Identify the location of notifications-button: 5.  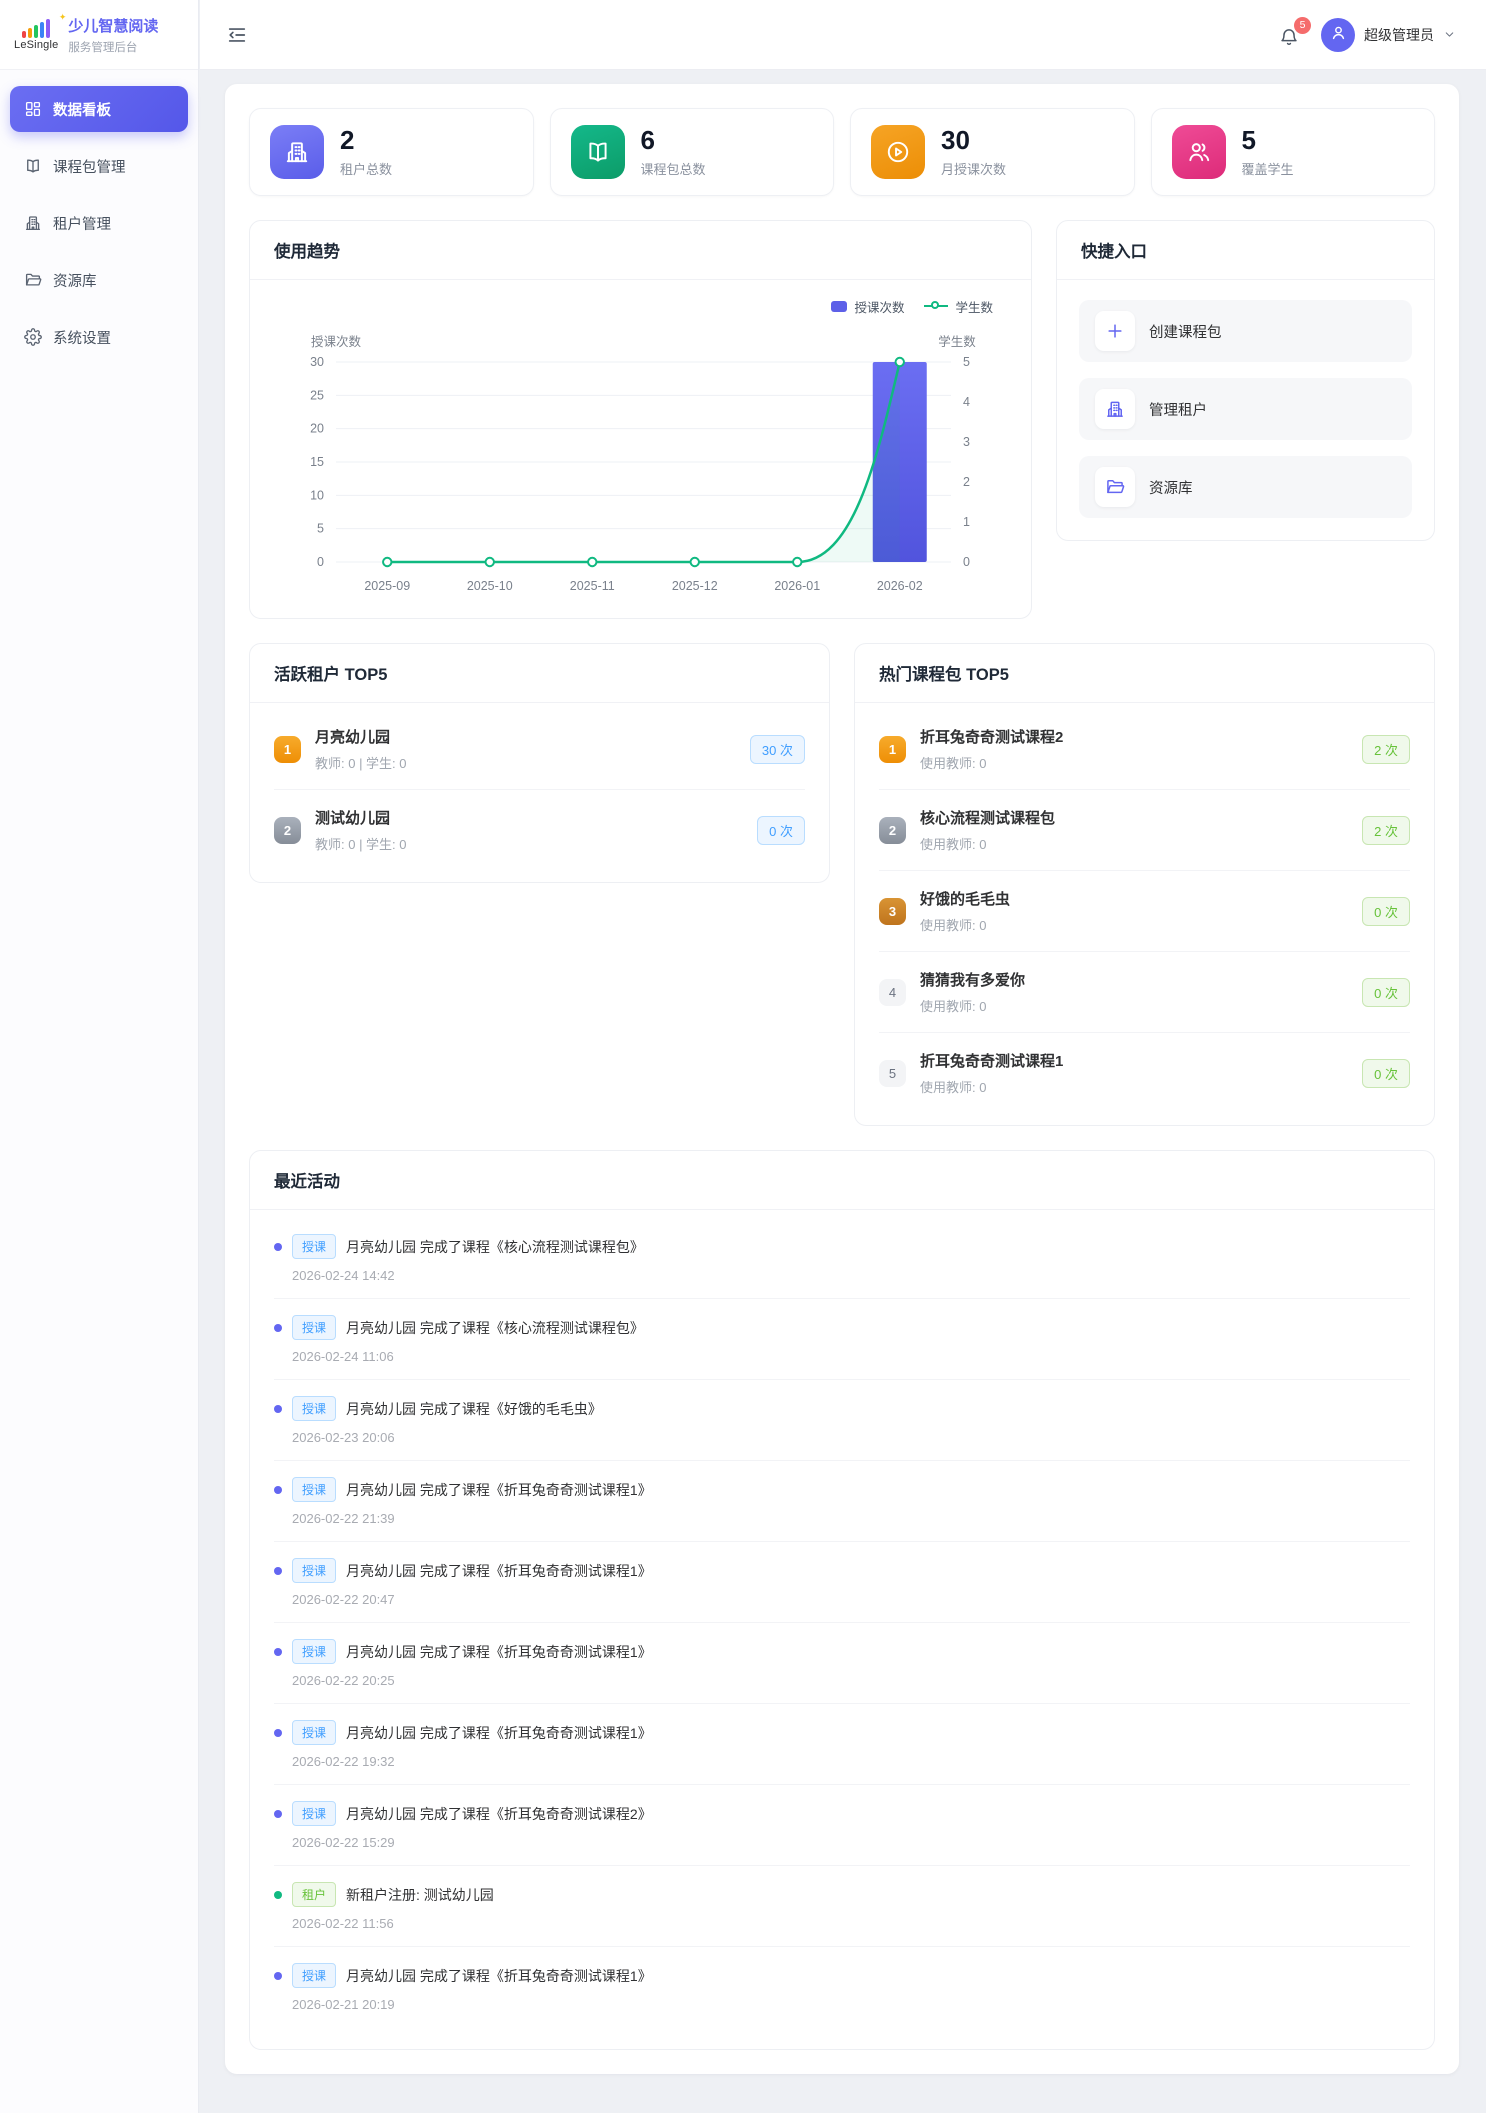
(1295, 31).